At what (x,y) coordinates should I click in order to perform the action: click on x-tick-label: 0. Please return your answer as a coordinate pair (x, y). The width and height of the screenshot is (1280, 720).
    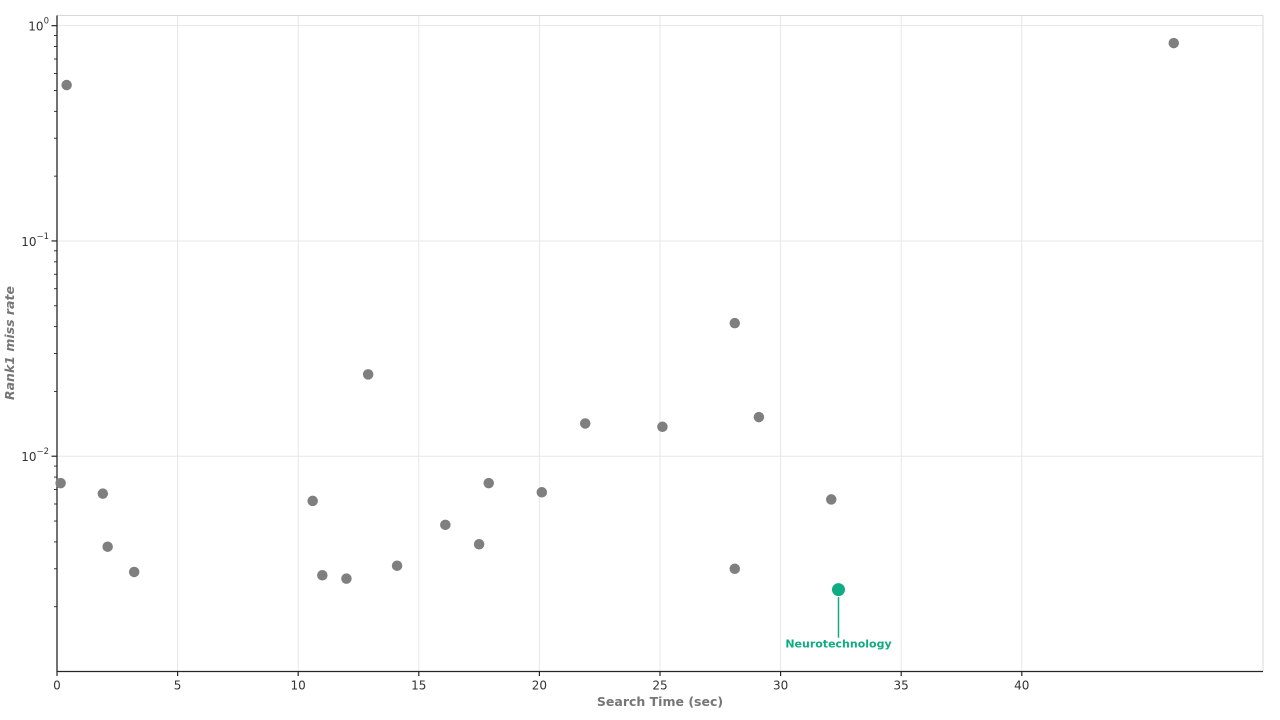
    Looking at the image, I should click on (57, 686).